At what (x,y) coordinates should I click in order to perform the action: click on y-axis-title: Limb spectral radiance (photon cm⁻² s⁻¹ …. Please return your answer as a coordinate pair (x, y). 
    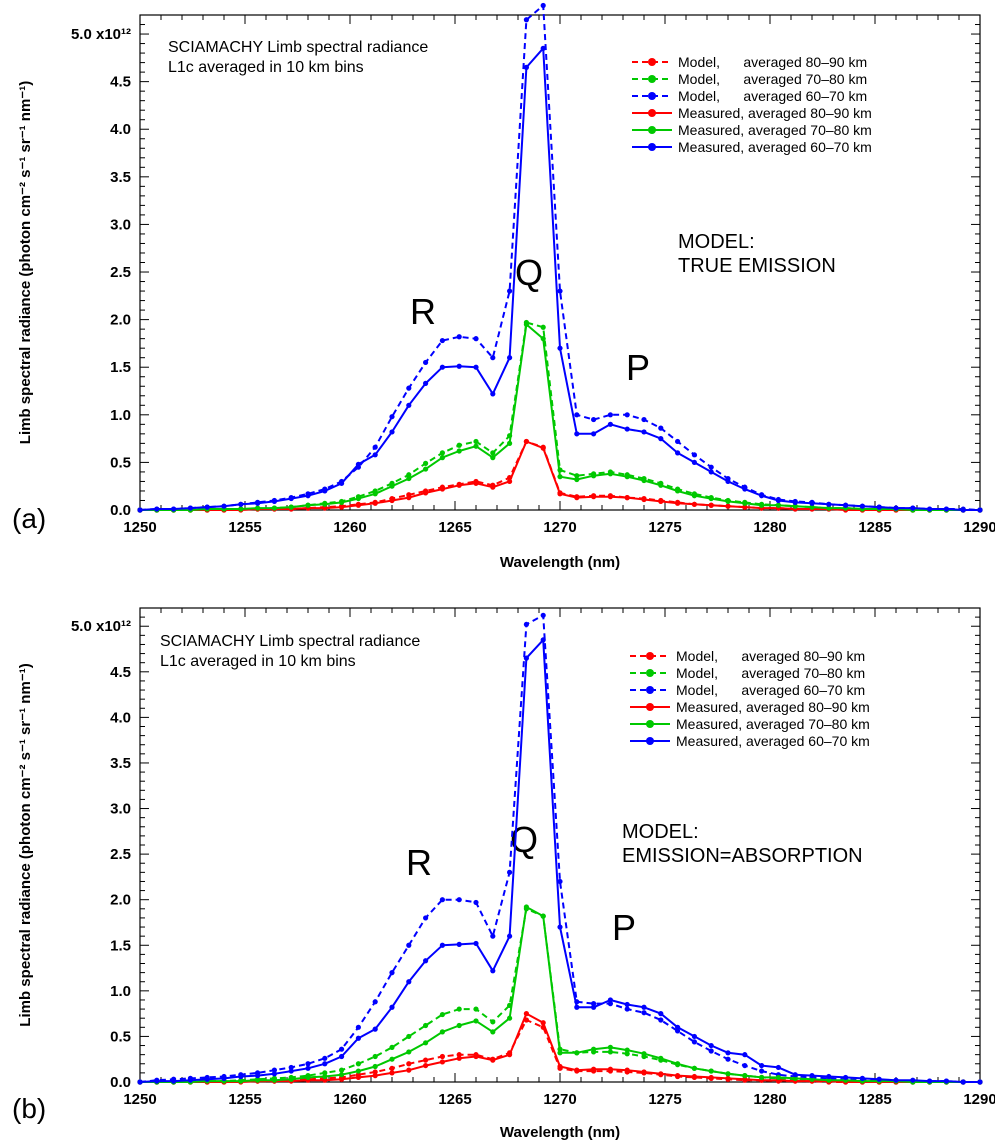
    Looking at the image, I should click on (25, 844).